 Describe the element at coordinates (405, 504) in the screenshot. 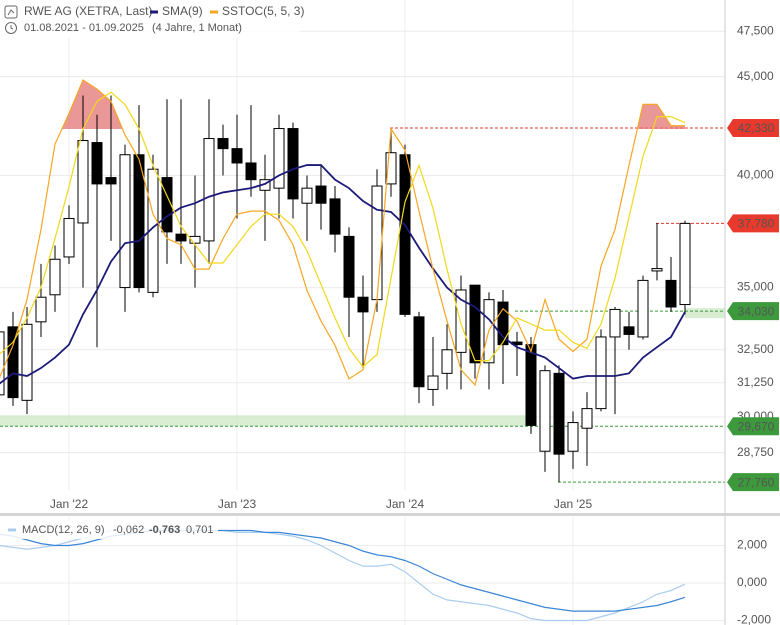

I see `x-tick-label: Jan '24` at that location.